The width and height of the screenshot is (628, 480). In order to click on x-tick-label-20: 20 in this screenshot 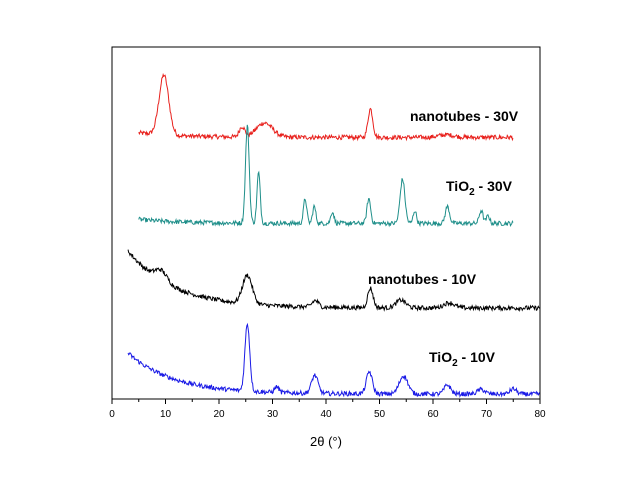, I will do `click(219, 414)`.